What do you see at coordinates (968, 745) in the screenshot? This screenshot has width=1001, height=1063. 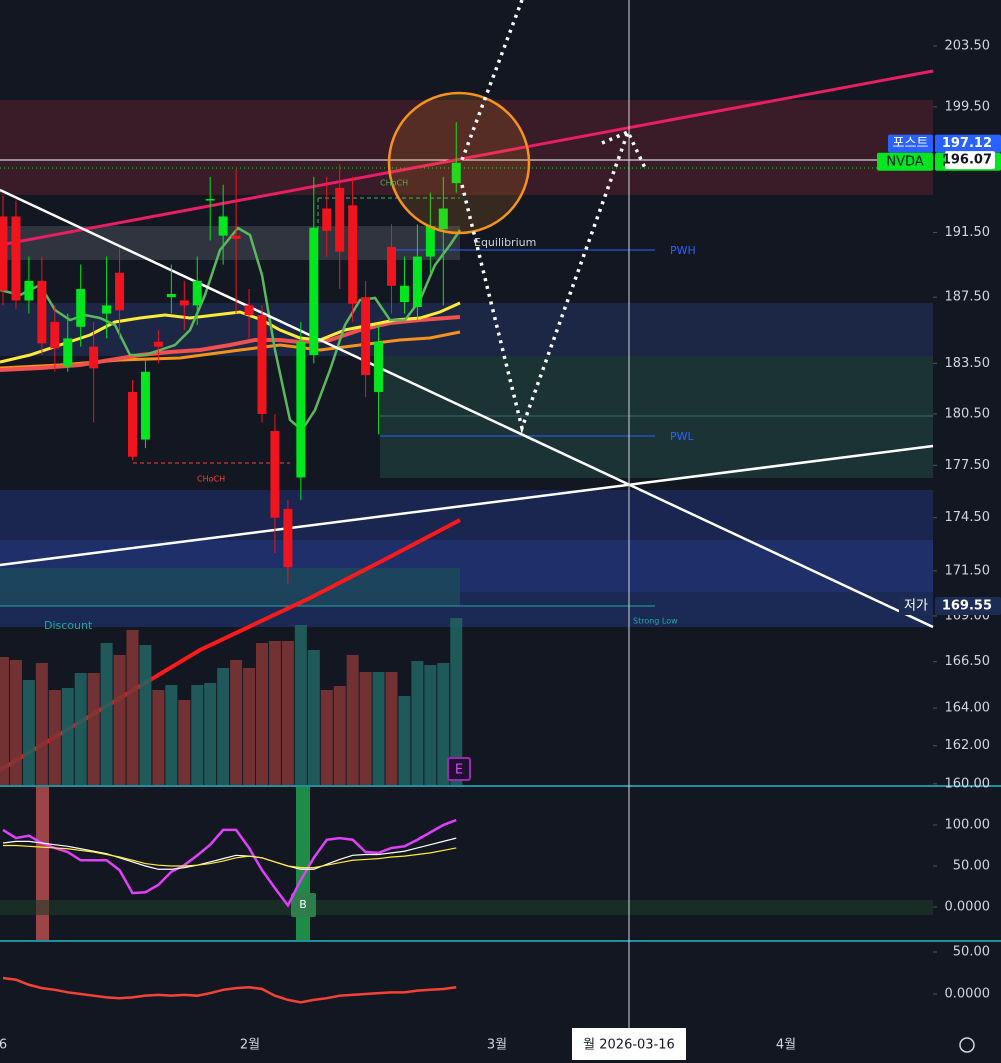 I see `y-tick-label: 162.00` at bounding box center [968, 745].